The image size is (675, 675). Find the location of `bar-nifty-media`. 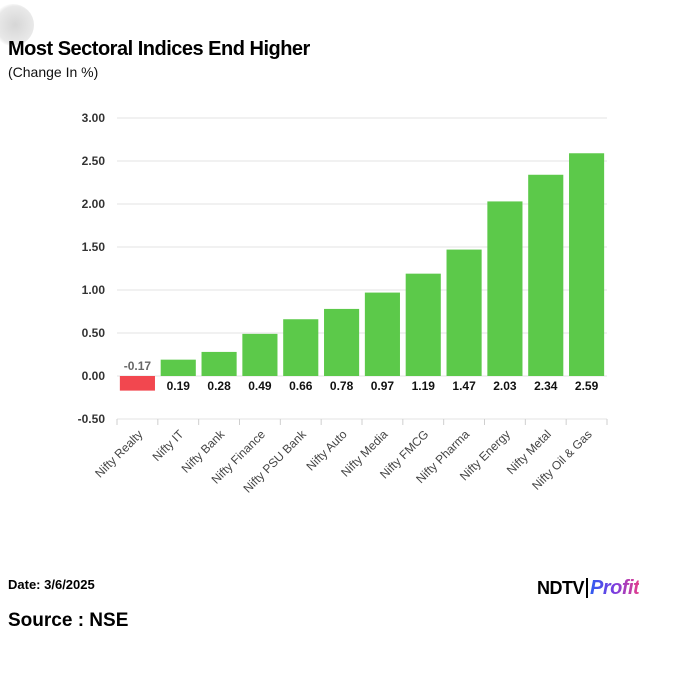

bar-nifty-media is located at coordinates (382, 334).